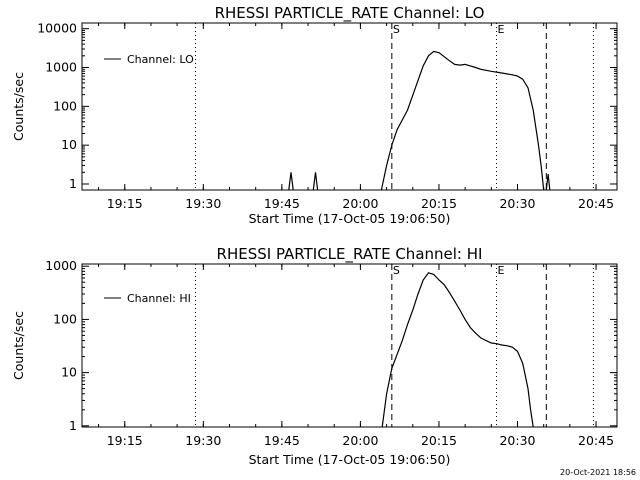  Describe the element at coordinates (57, 28) in the screenshot. I see `y-tick-label: 10000` at that location.